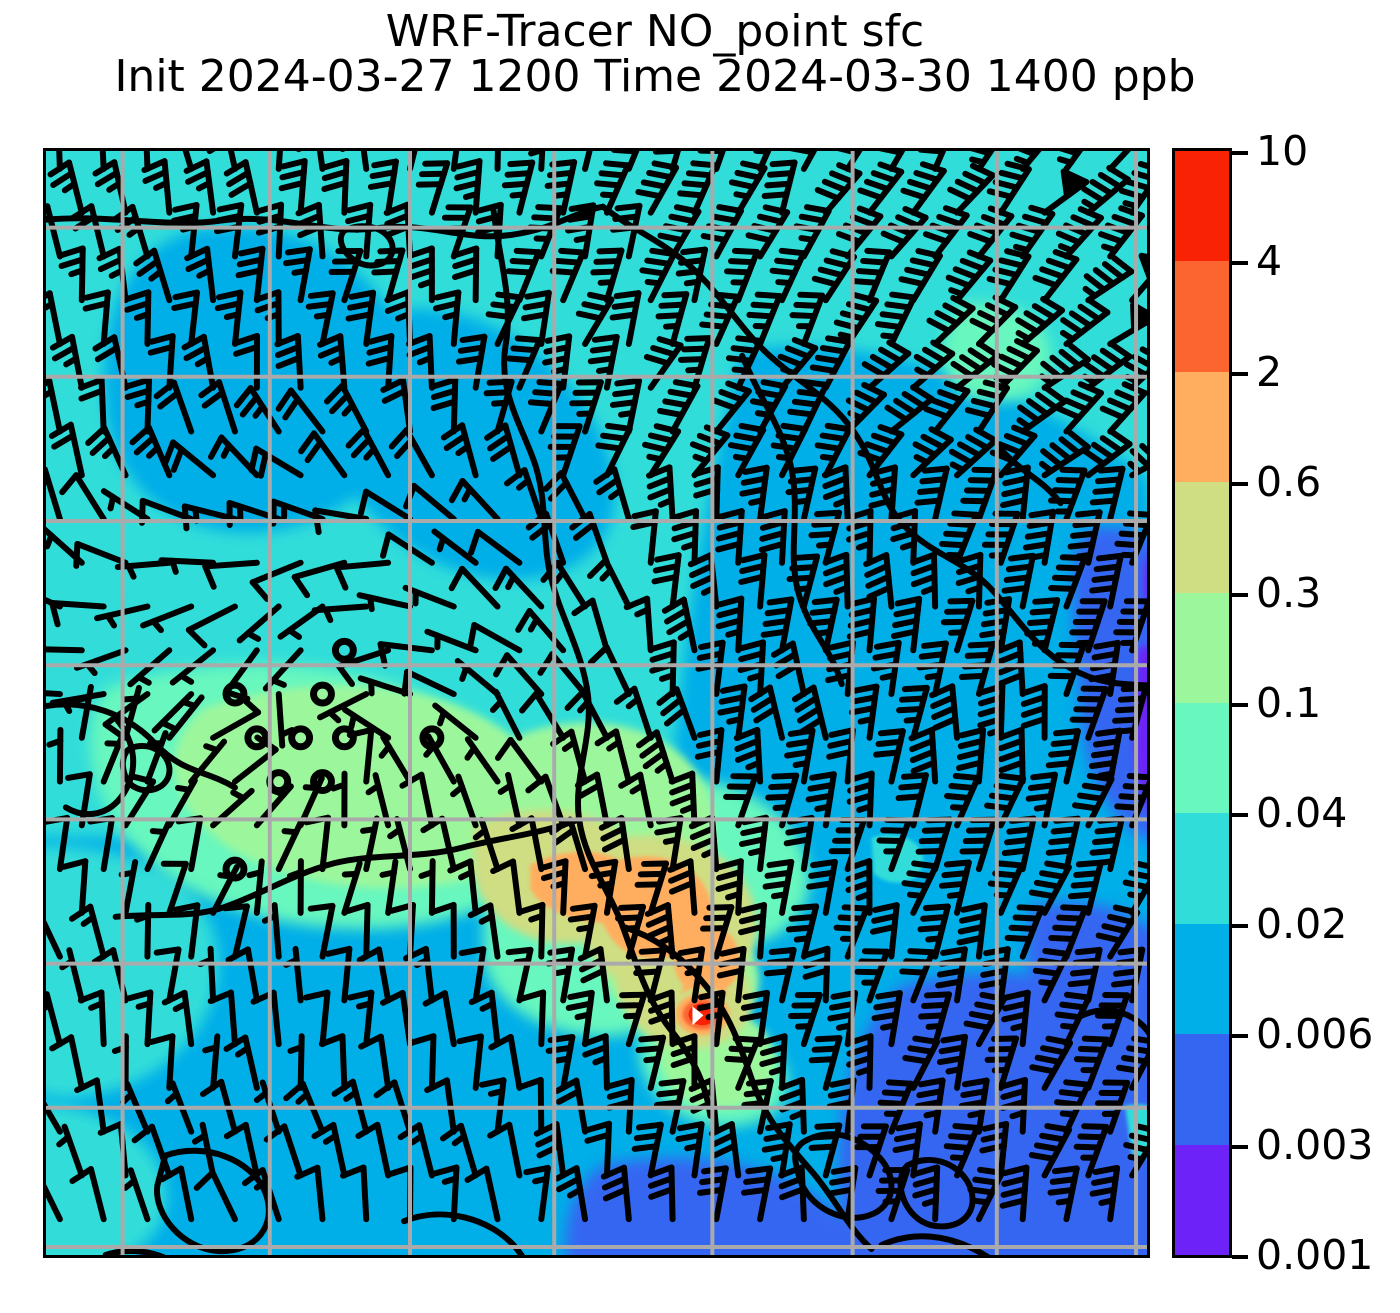 This screenshot has height=1313, width=1400. Describe the element at coordinates (1289, 703) in the screenshot. I see `colorbar-tick-label: 0.1` at that location.